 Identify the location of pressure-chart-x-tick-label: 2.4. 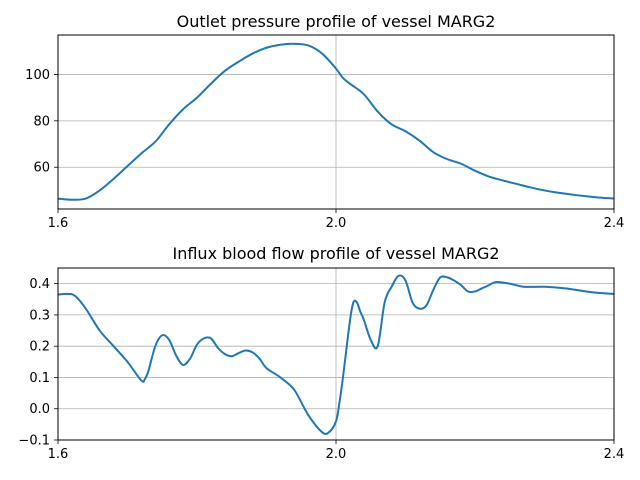
(614, 223).